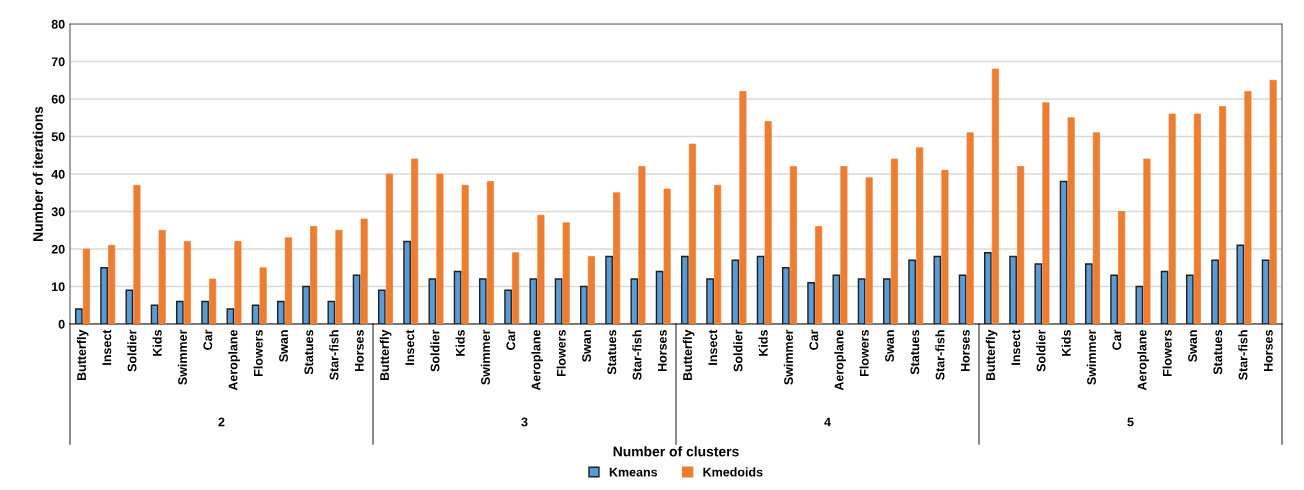  Describe the element at coordinates (37, 173) in the screenshot. I see `y-axis-title: Number of iterations` at that location.